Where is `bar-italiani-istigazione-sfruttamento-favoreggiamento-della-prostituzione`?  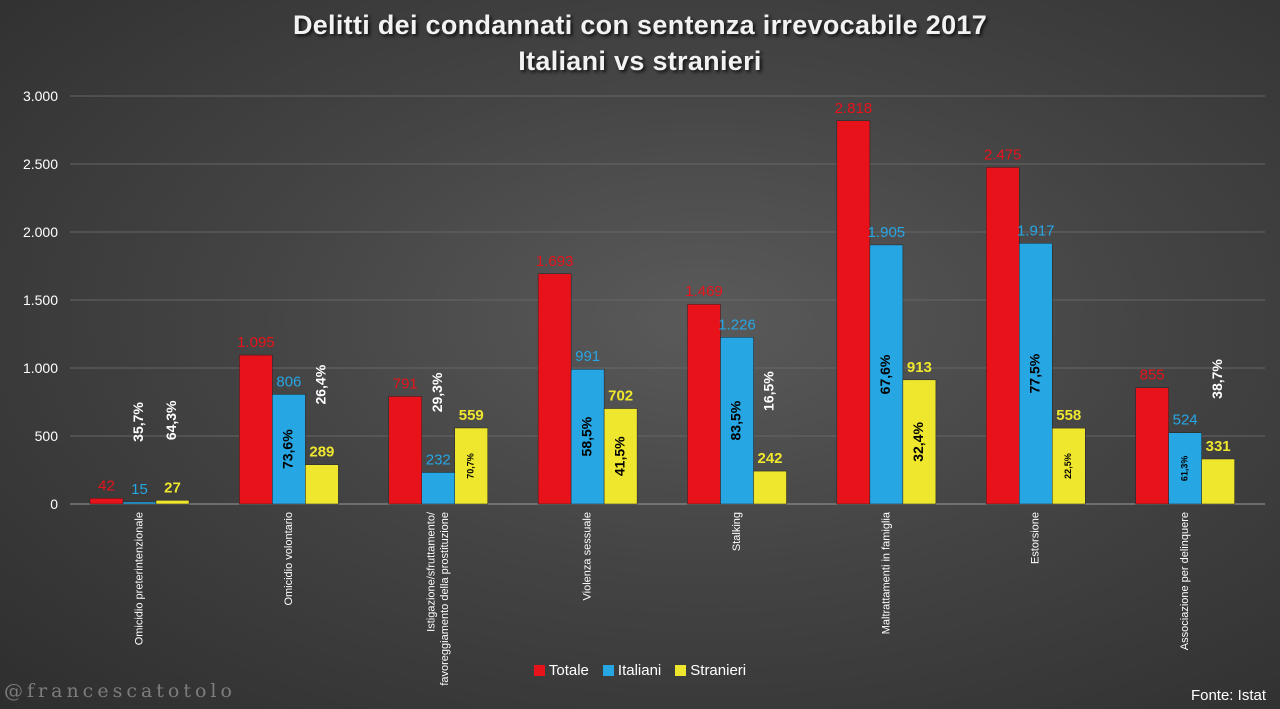
bar-italiani-istigazione-sfruttamento-favoreggiamento-della-prostituzione is located at coordinates (438, 488).